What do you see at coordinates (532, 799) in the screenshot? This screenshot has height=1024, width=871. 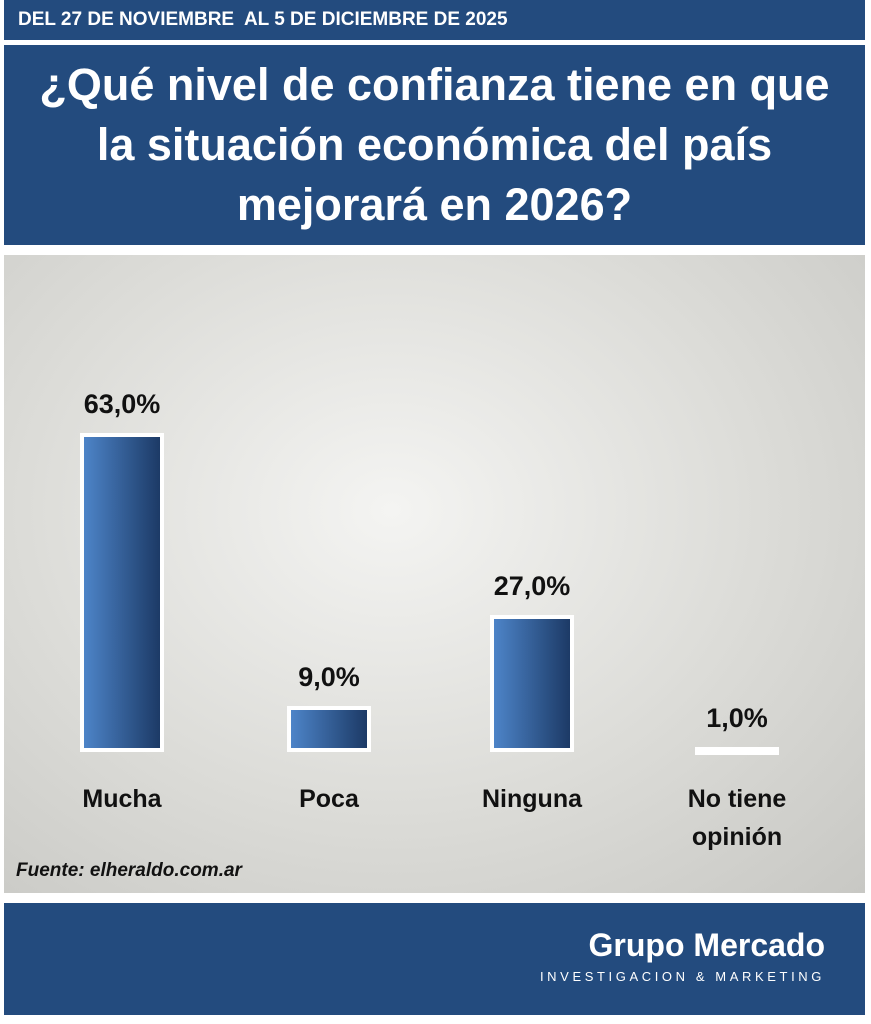 I see `category-label: Ninguna` at bounding box center [532, 799].